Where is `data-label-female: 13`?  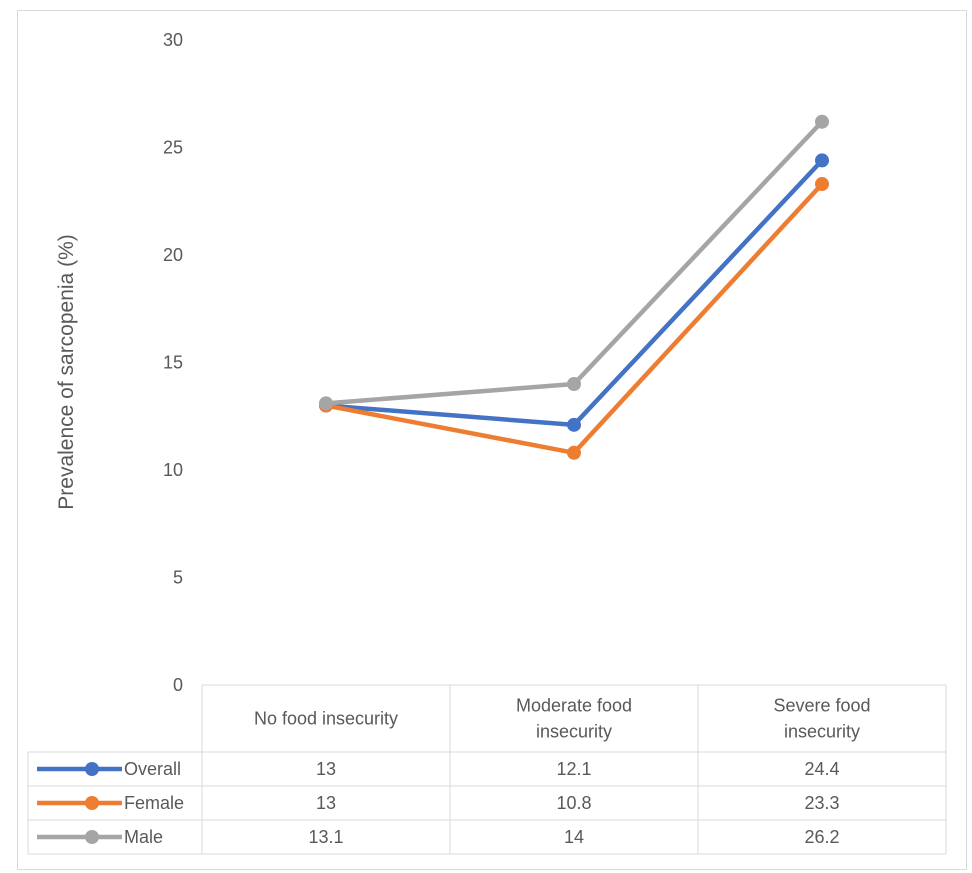 data-label-female: 13 is located at coordinates (326, 803).